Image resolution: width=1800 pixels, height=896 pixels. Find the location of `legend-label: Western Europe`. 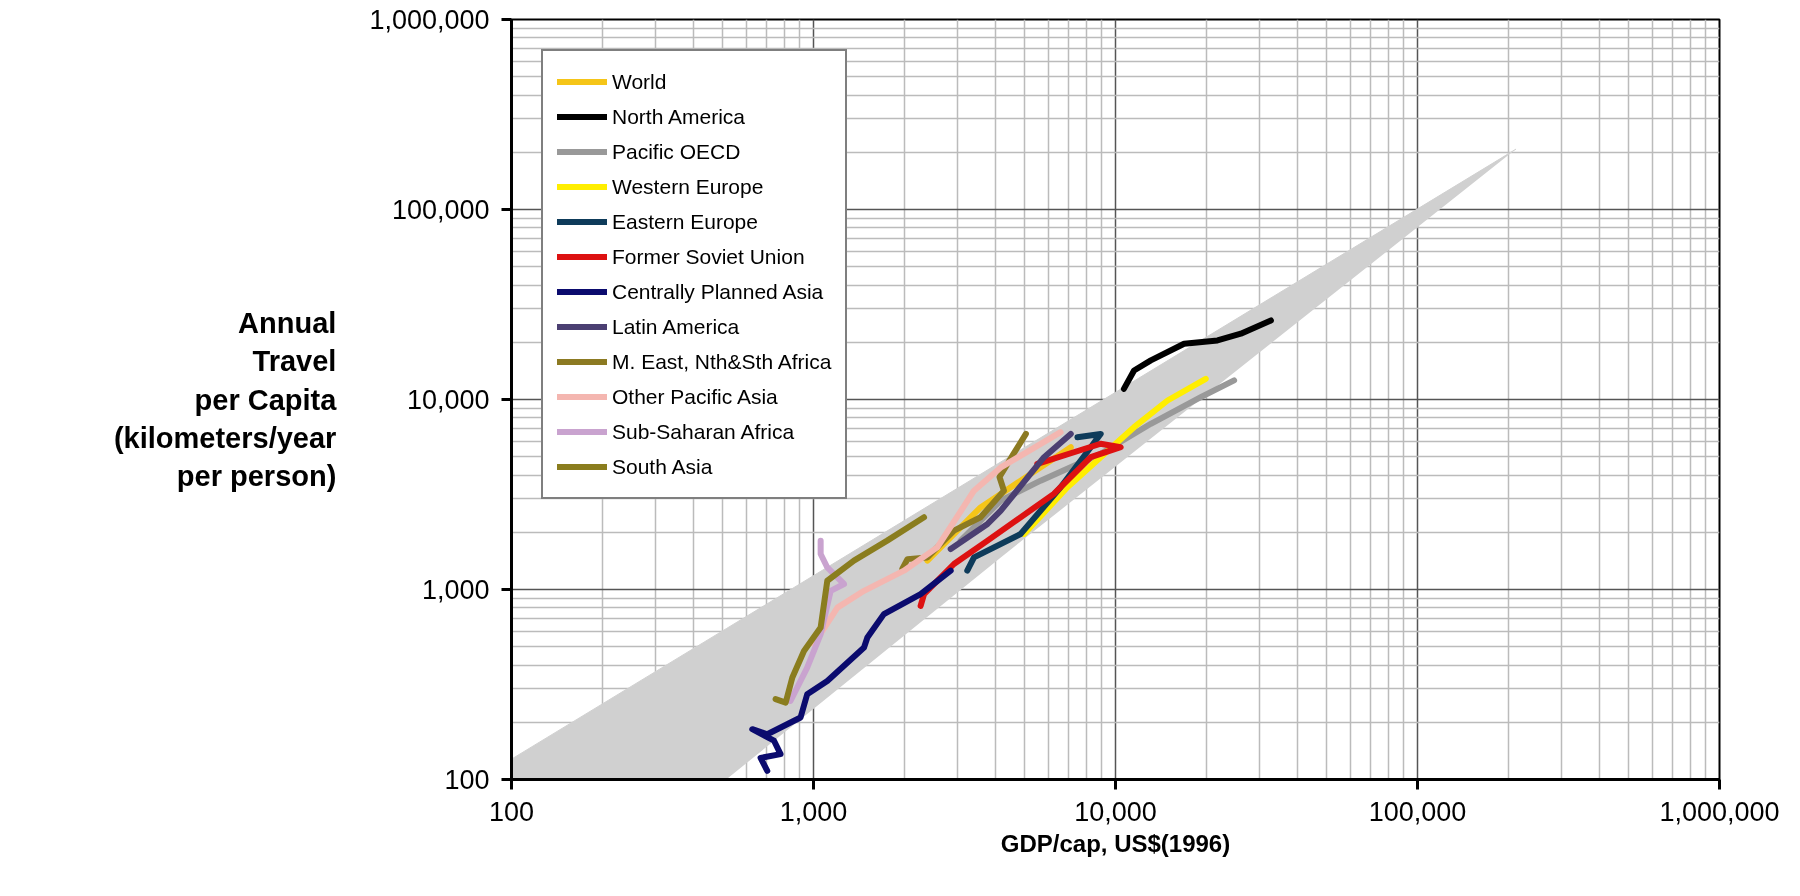

legend-label: Western Europe is located at coordinates (688, 186).